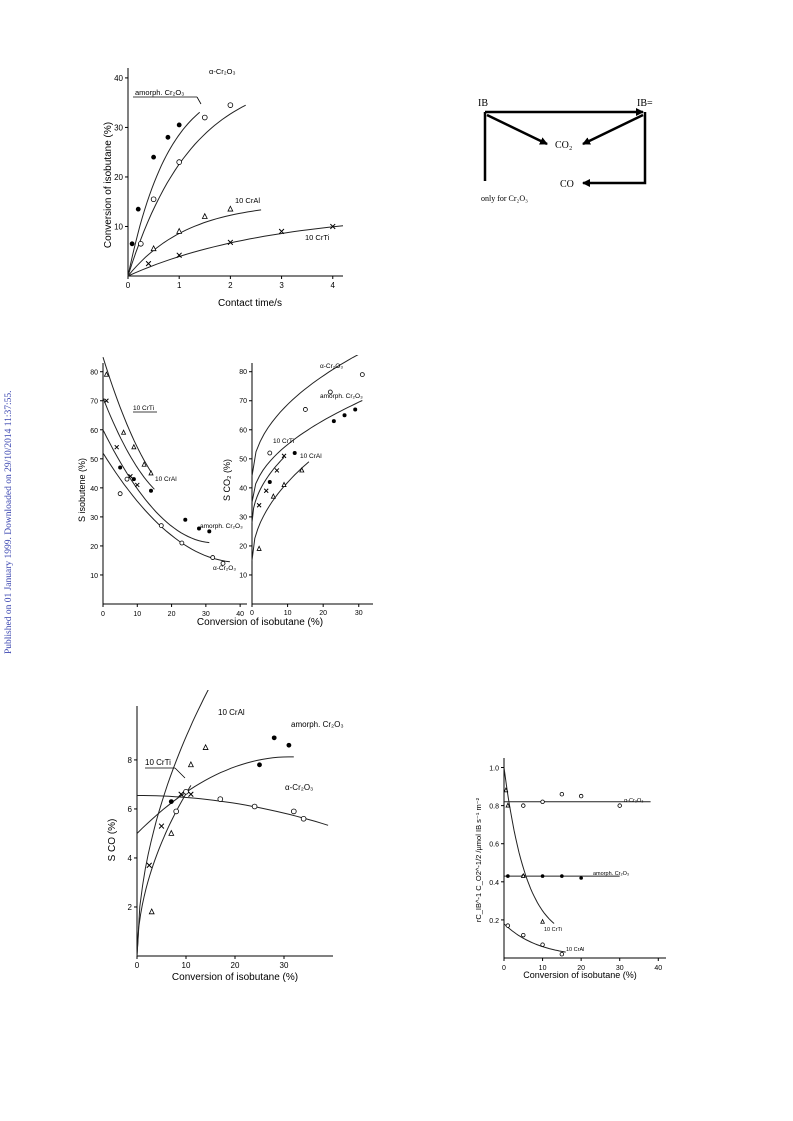  Describe the element at coordinates (130, 858) in the screenshot. I see `y-tick-label: 4` at that location.